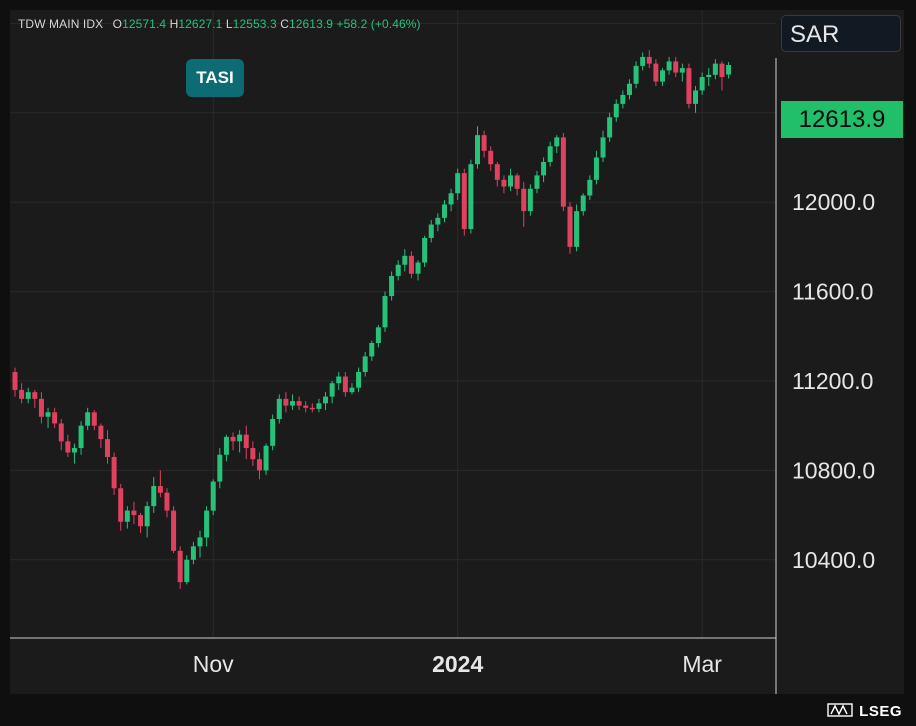  I want to click on high-label: H, so click(174, 24).